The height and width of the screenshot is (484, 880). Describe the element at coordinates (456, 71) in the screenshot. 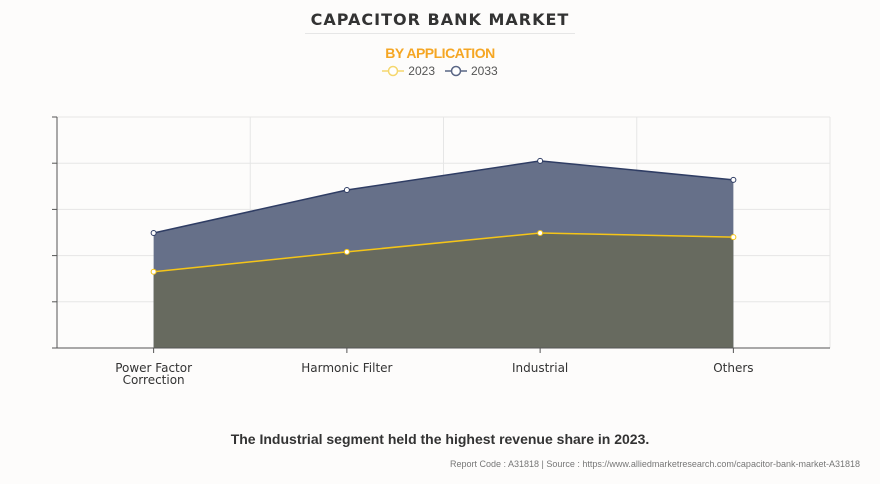

I see `legend-marker-2033-icon` at that location.